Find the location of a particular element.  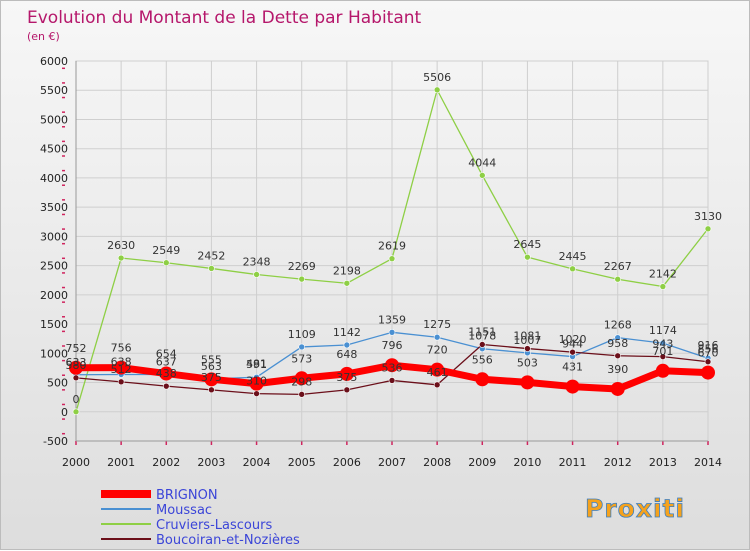

data-label: 1275 is located at coordinates (437, 324).